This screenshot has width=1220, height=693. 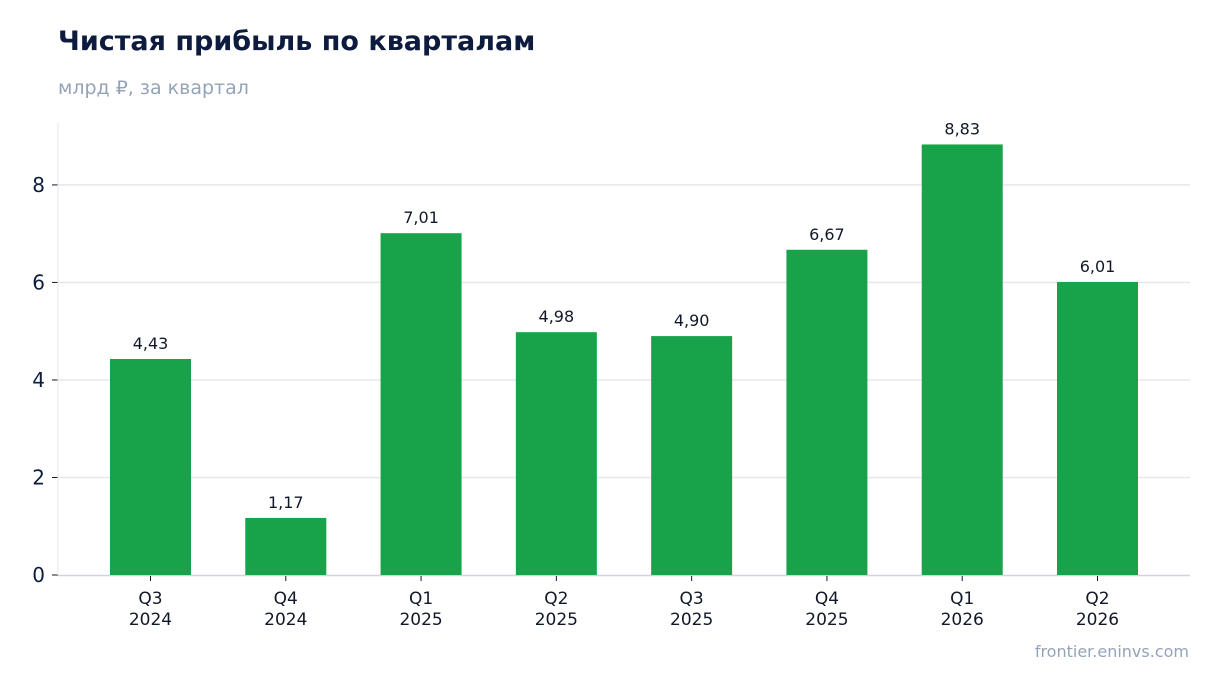 What do you see at coordinates (153, 88) in the screenshot?
I see `chart-subtitle: млрд ₽, за квартал` at bounding box center [153, 88].